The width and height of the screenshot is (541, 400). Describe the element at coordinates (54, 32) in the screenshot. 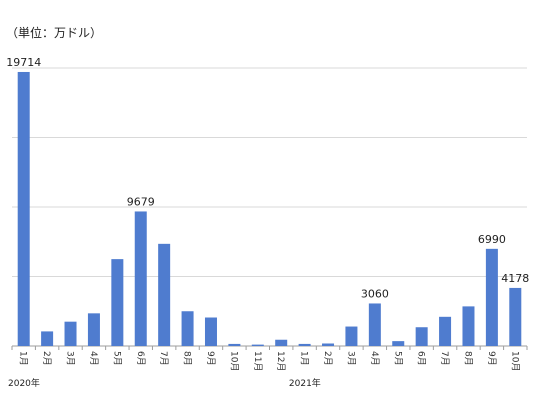

I see `unit-label: （単位：万ドル）` at that location.